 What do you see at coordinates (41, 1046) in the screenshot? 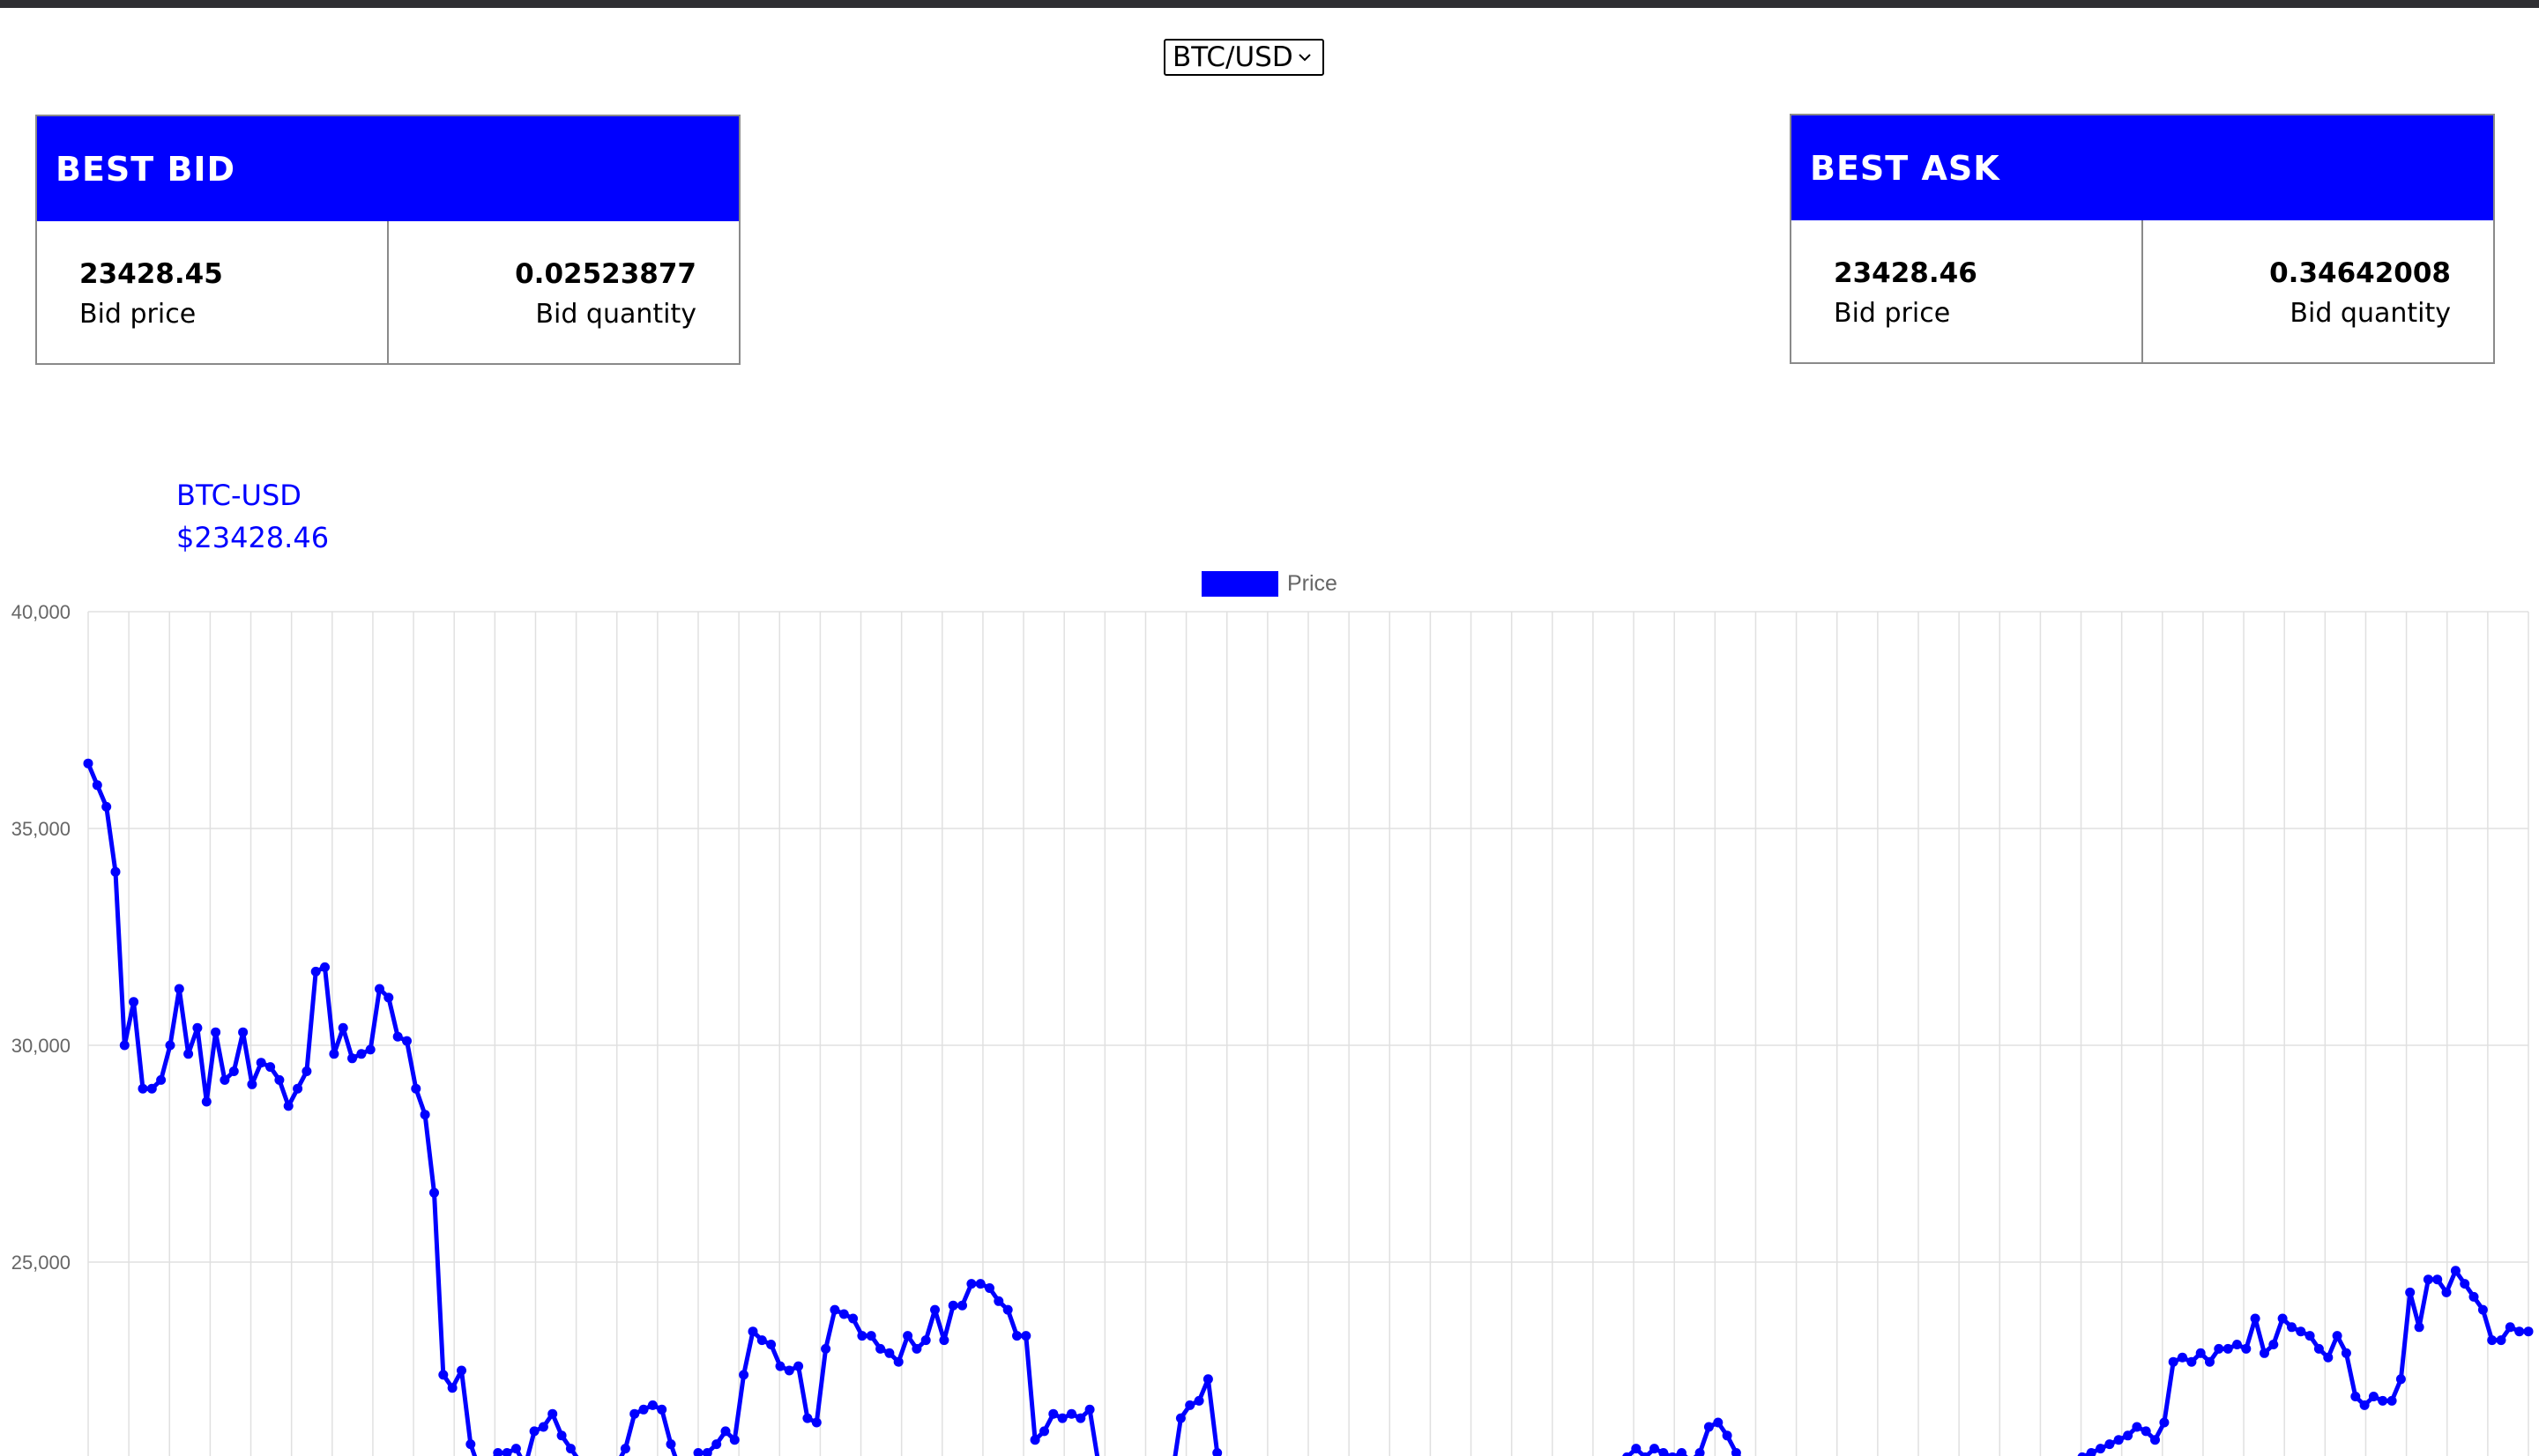
I see `y-tick-label: 30,000` at bounding box center [41, 1046].